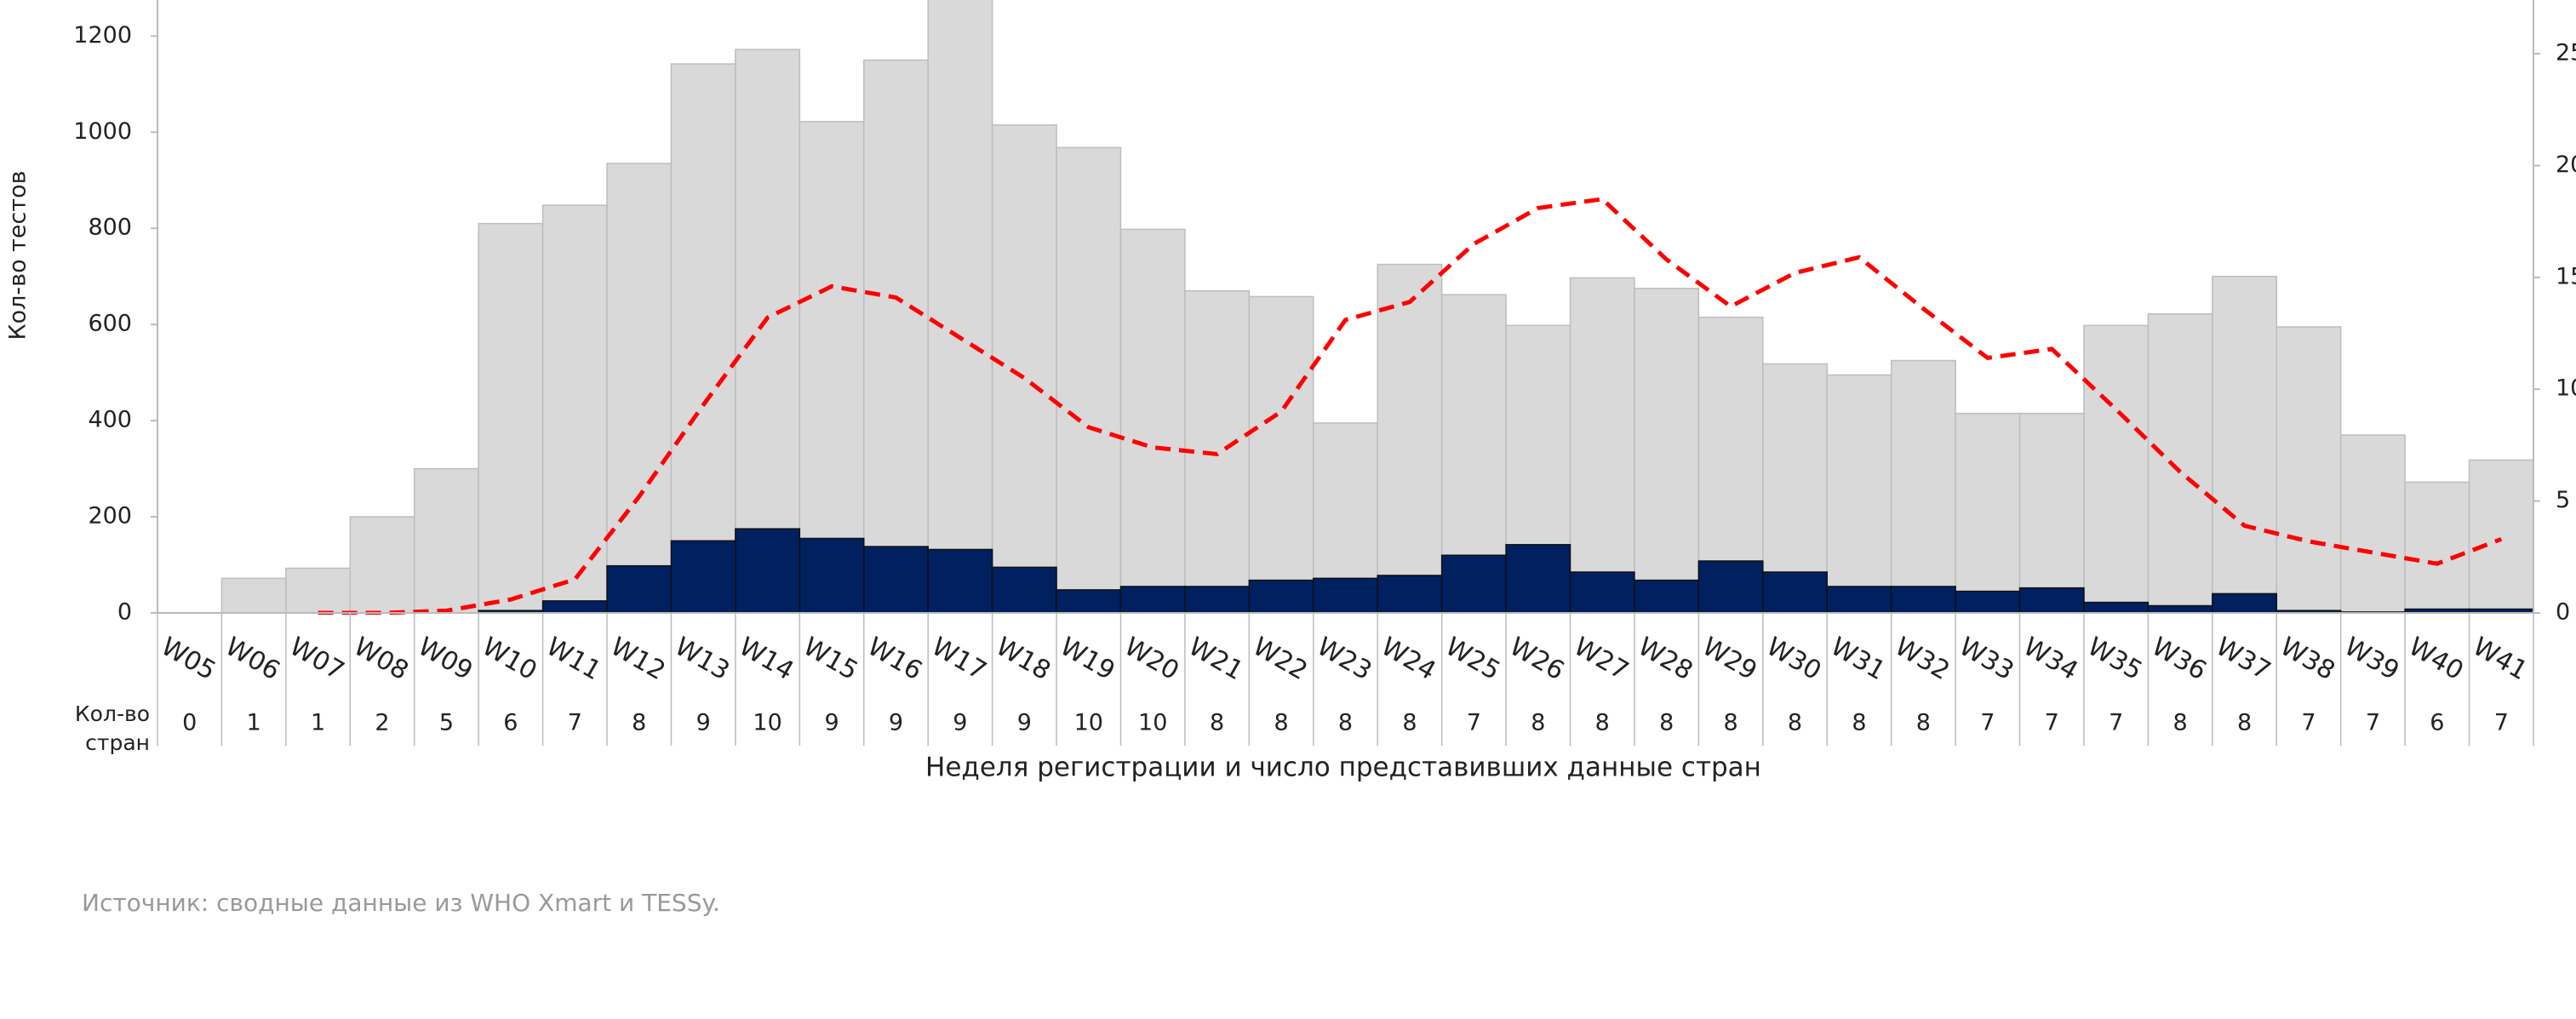 The height and width of the screenshot is (1019, 2576). Describe the element at coordinates (2563, 500) in the screenshot. I see `y2-tick-label: 5` at that location.